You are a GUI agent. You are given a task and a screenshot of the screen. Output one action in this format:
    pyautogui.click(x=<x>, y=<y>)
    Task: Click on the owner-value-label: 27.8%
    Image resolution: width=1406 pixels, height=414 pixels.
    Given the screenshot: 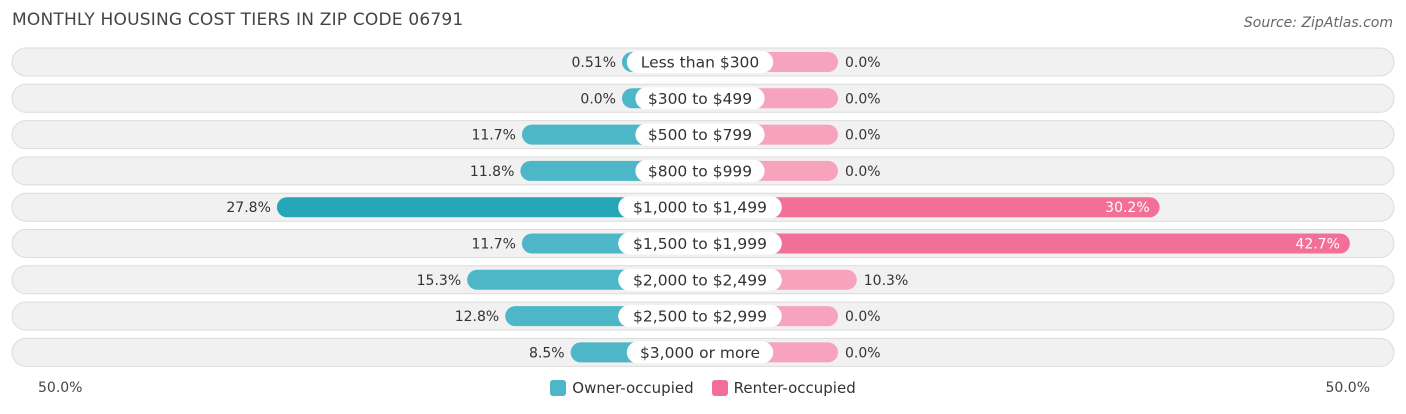 What is the action you would take?
    pyautogui.click(x=248, y=208)
    